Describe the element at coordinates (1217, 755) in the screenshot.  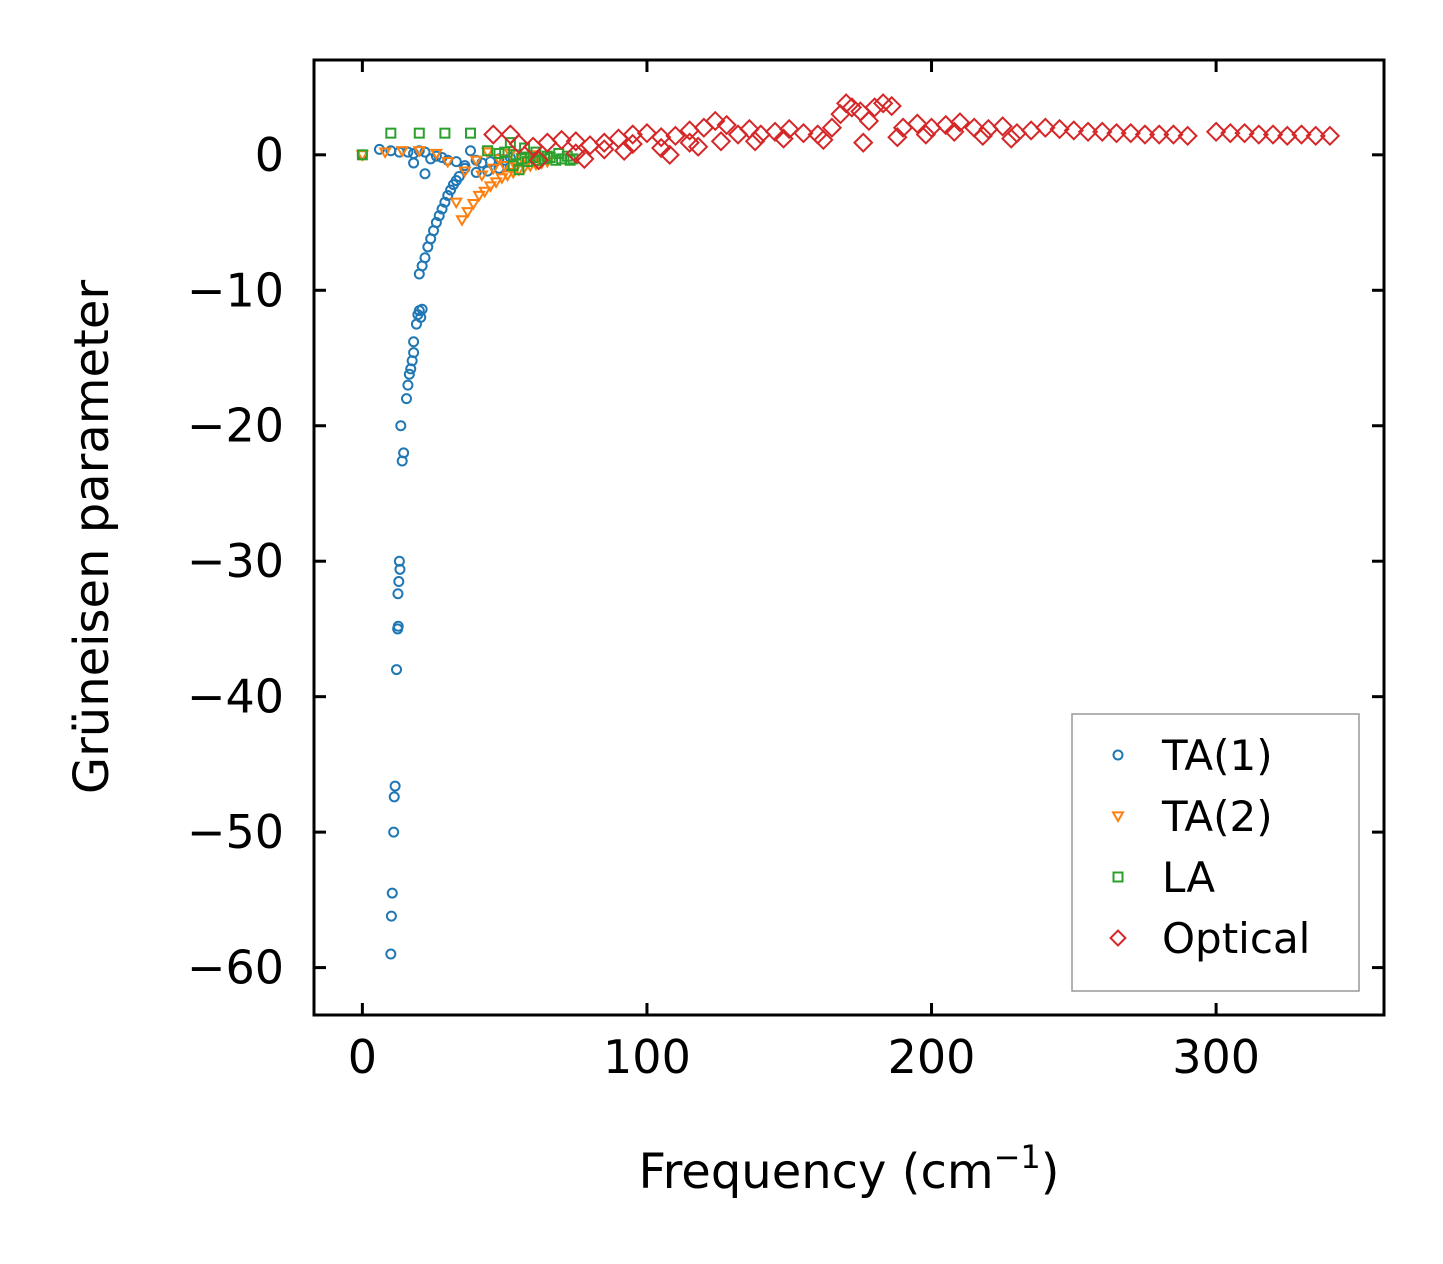
I see `legend-label-ta-1: TA(1)` at that location.